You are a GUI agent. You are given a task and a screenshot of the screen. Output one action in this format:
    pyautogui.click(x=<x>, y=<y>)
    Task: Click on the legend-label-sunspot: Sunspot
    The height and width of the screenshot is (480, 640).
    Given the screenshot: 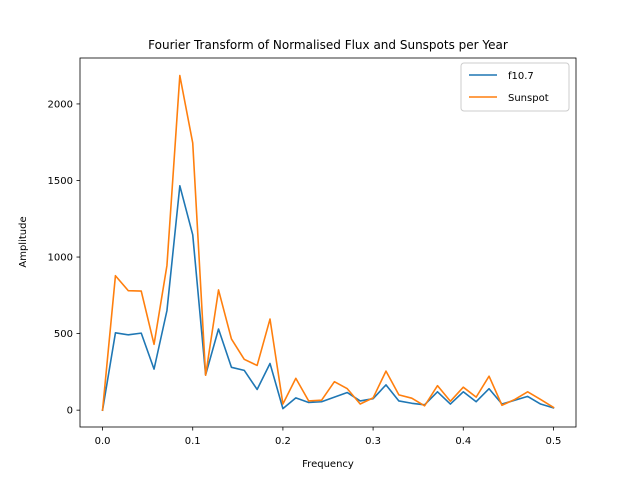 What is the action you would take?
    pyautogui.click(x=528, y=98)
    